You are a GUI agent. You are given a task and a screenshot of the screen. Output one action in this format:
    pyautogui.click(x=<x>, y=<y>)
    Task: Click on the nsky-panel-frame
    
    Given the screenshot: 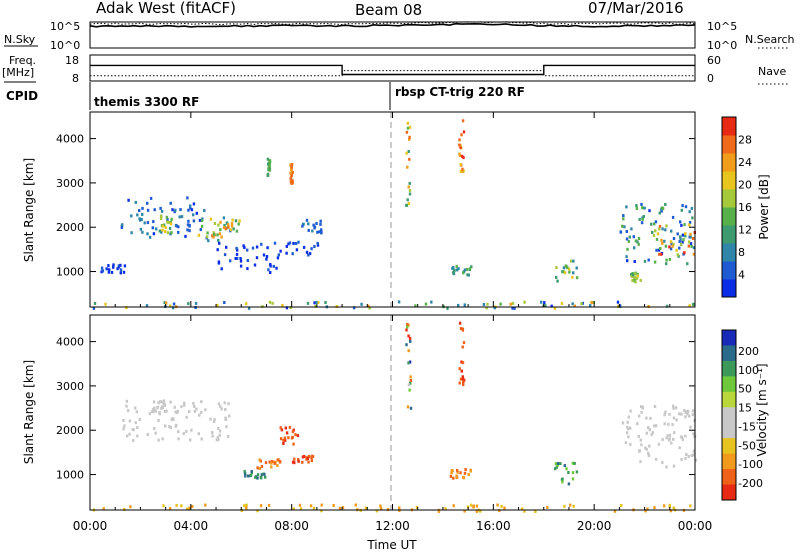 What is the action you would take?
    pyautogui.click(x=392, y=35)
    